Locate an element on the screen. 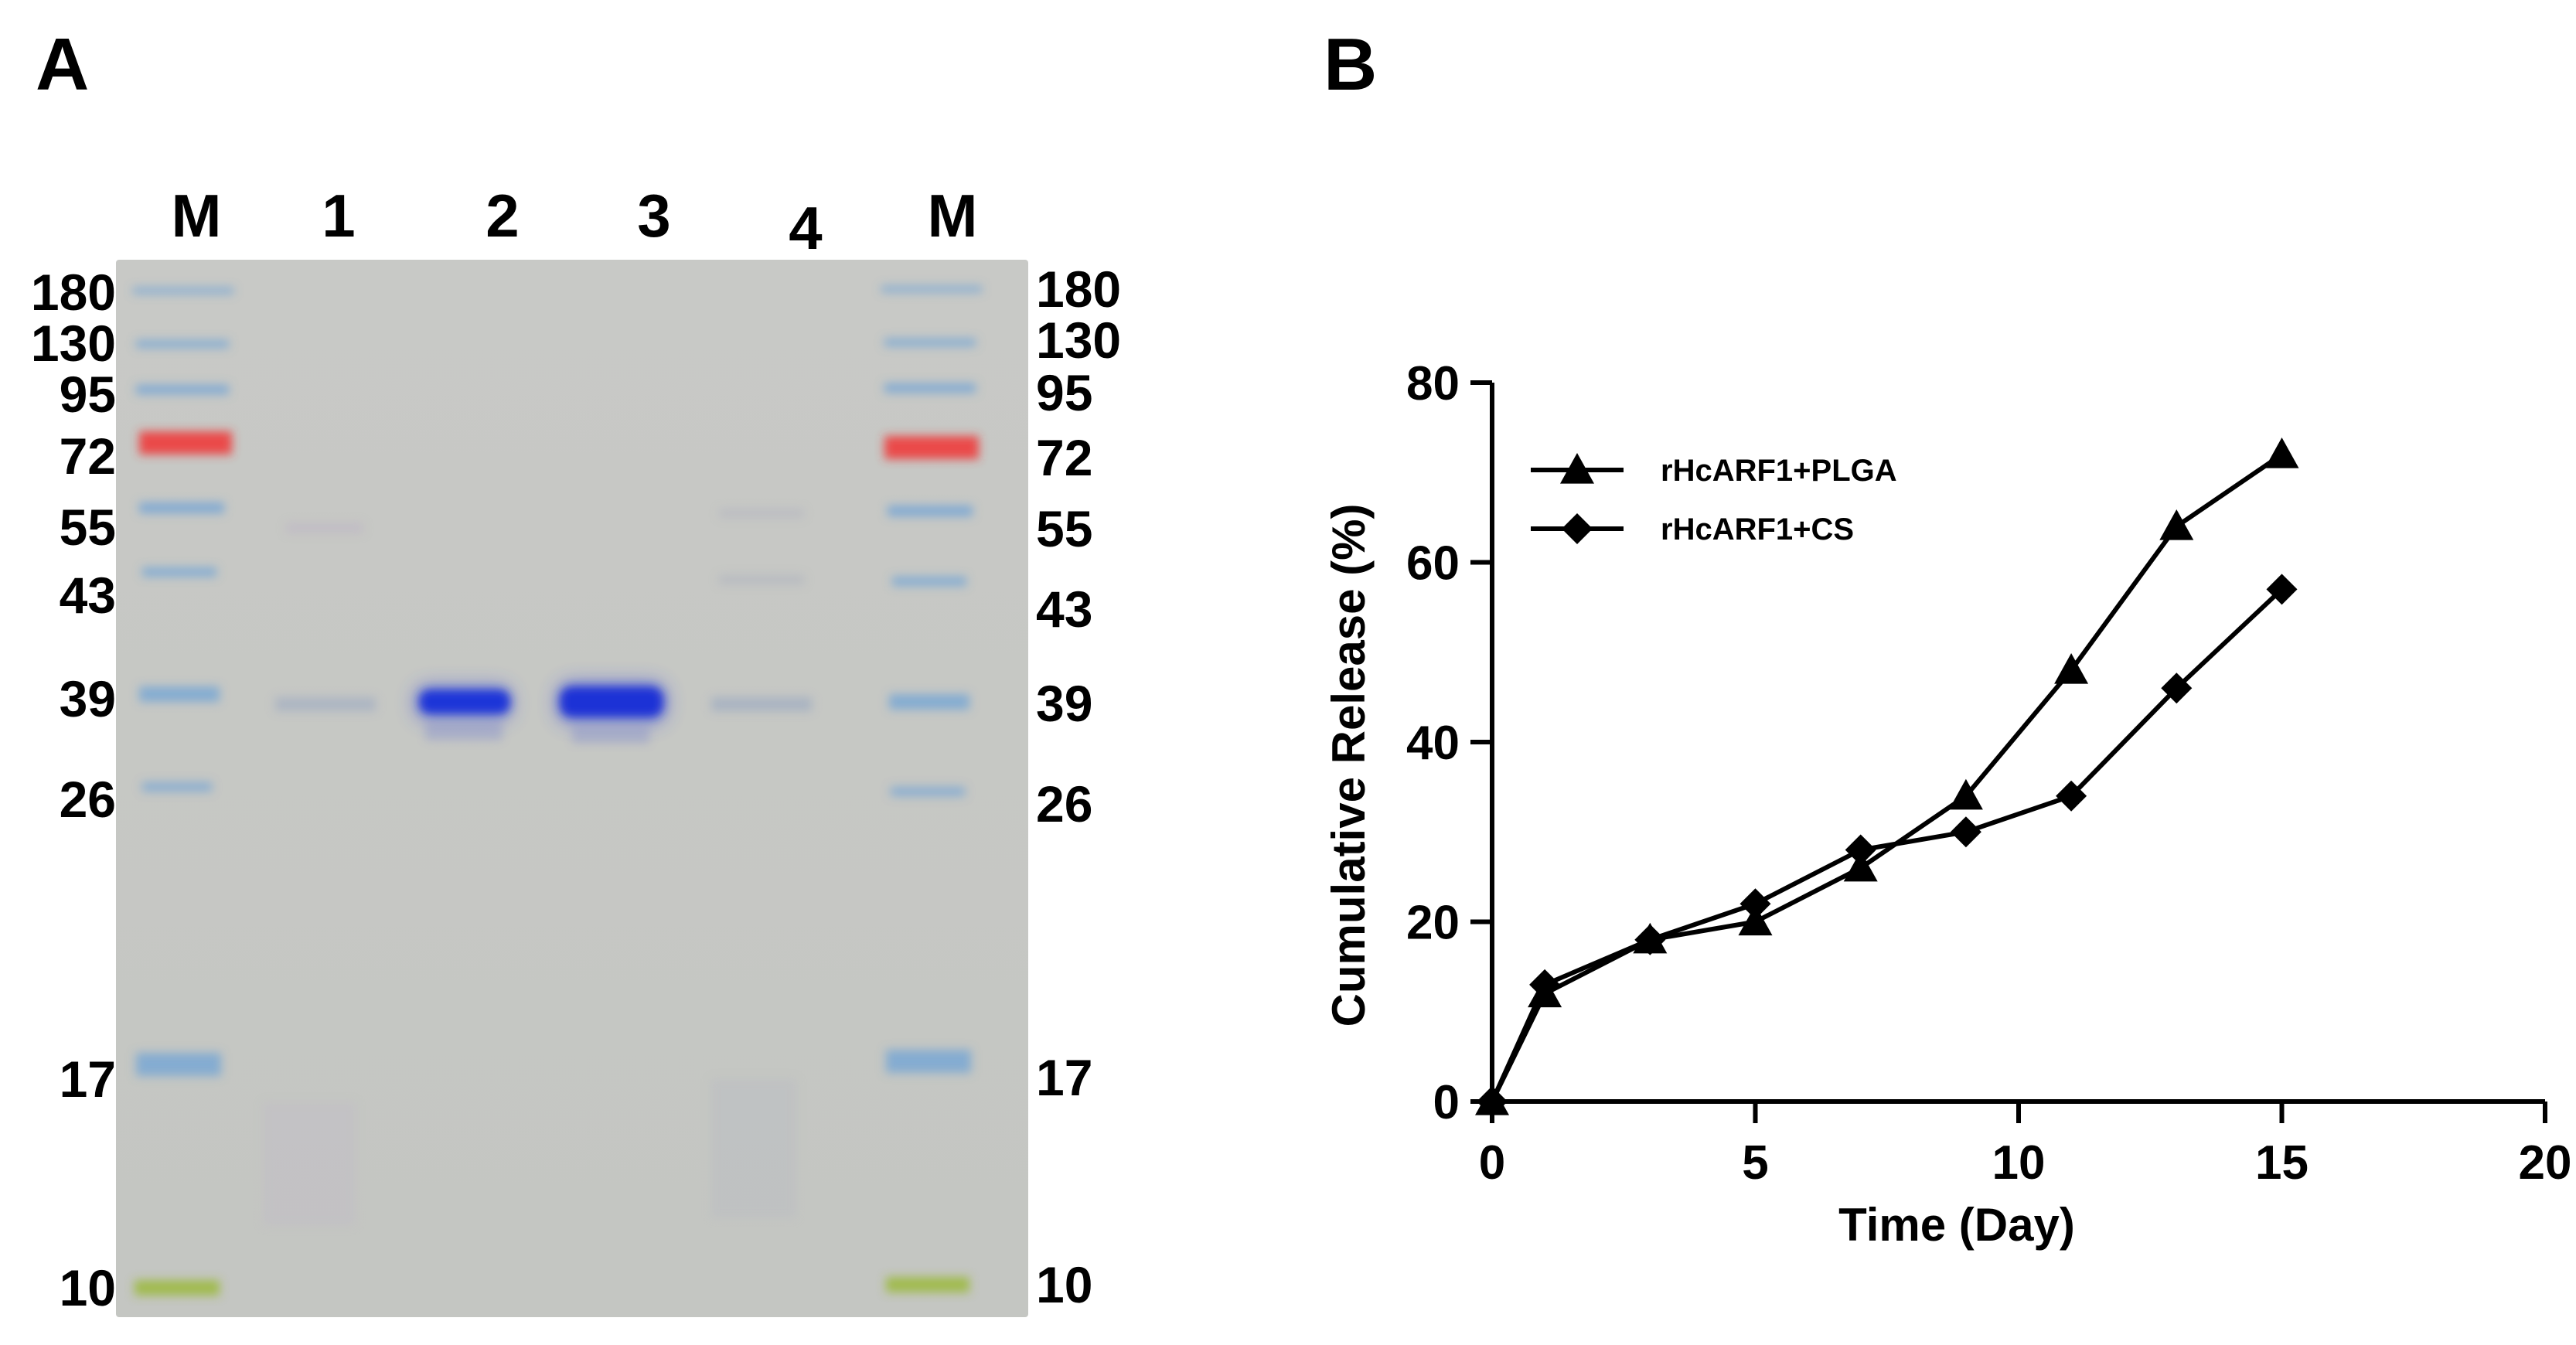 This screenshot has height=1345, width=2576. legend-marker-triangle is located at coordinates (1577, 468).